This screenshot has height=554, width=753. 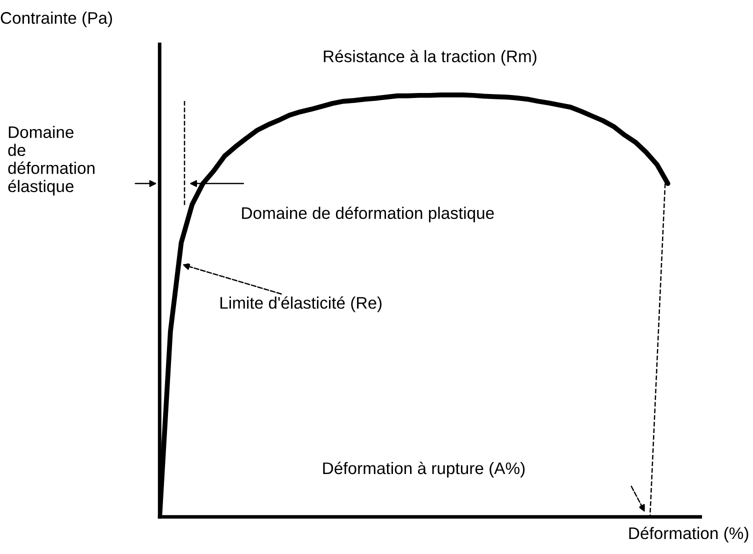 I want to click on x-axis-title: Déformation (%), so click(x=688, y=534).